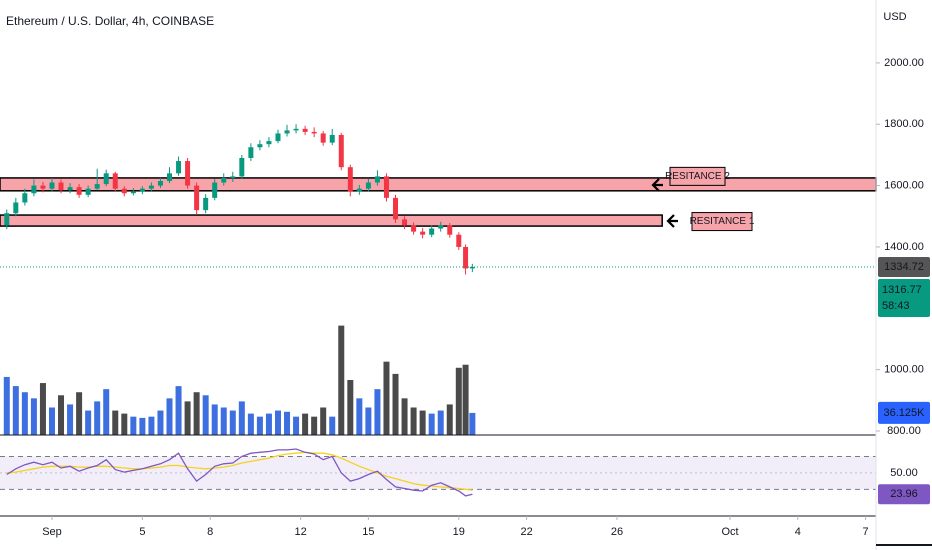  What do you see at coordinates (526, 532) in the screenshot?
I see `x-tick-label: 22` at bounding box center [526, 532].